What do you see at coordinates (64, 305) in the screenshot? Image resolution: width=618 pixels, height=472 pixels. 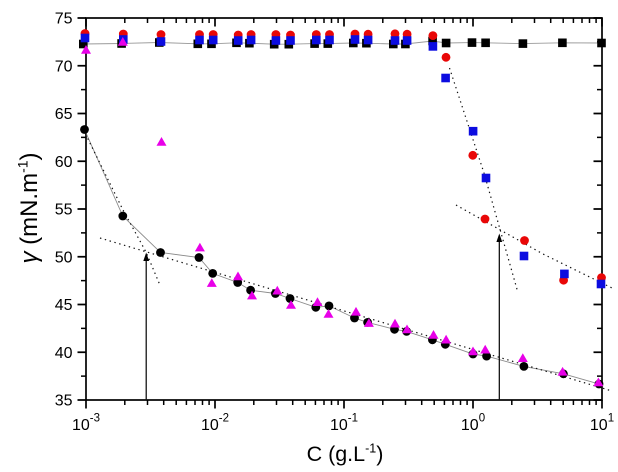 I see `svg-text: 45` at bounding box center [64, 305].